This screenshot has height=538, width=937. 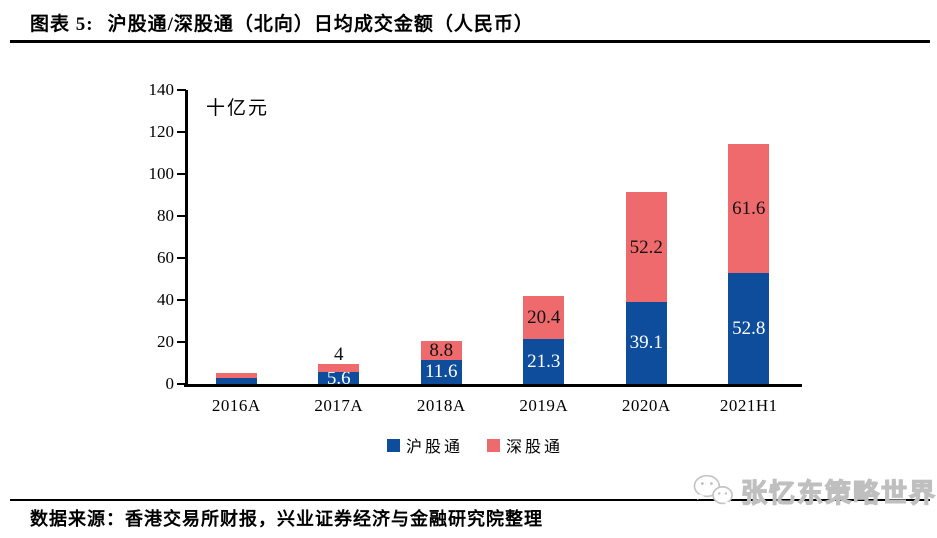 What do you see at coordinates (713, 490) in the screenshot?
I see `wechat-icon` at bounding box center [713, 490].